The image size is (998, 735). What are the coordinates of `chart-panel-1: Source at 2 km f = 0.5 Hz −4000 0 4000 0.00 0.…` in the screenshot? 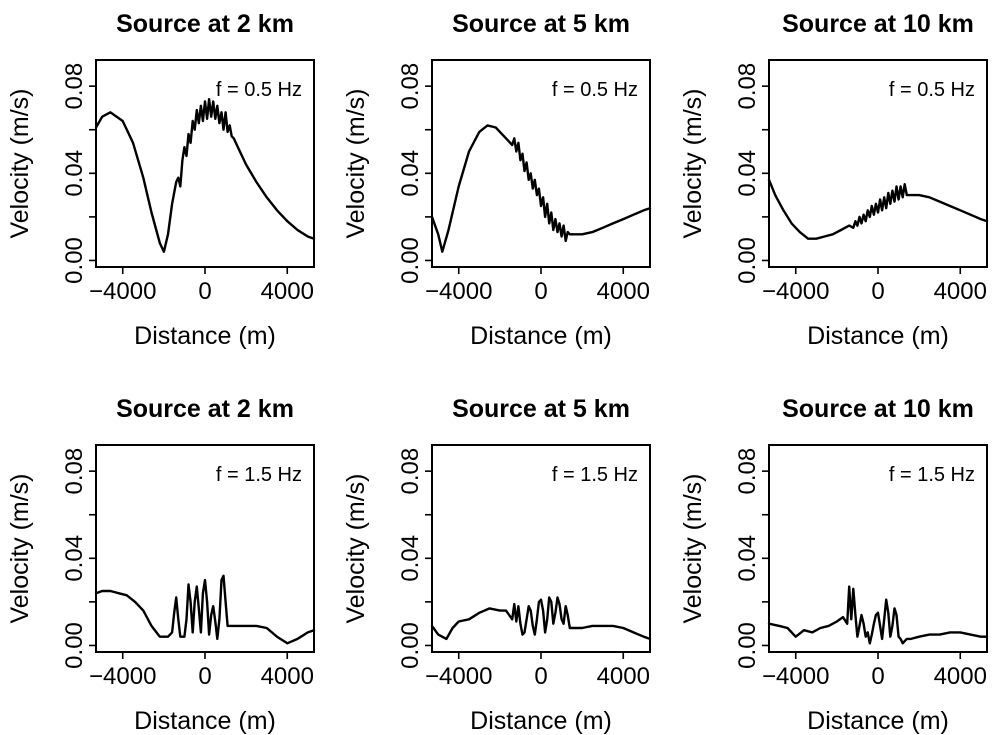 It's located at (161, 180).